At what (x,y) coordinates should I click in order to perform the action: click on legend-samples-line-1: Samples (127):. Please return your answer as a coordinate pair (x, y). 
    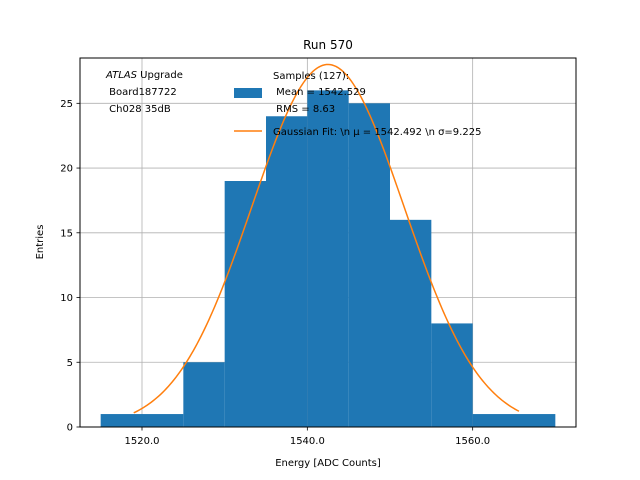
    Looking at the image, I should click on (311, 76).